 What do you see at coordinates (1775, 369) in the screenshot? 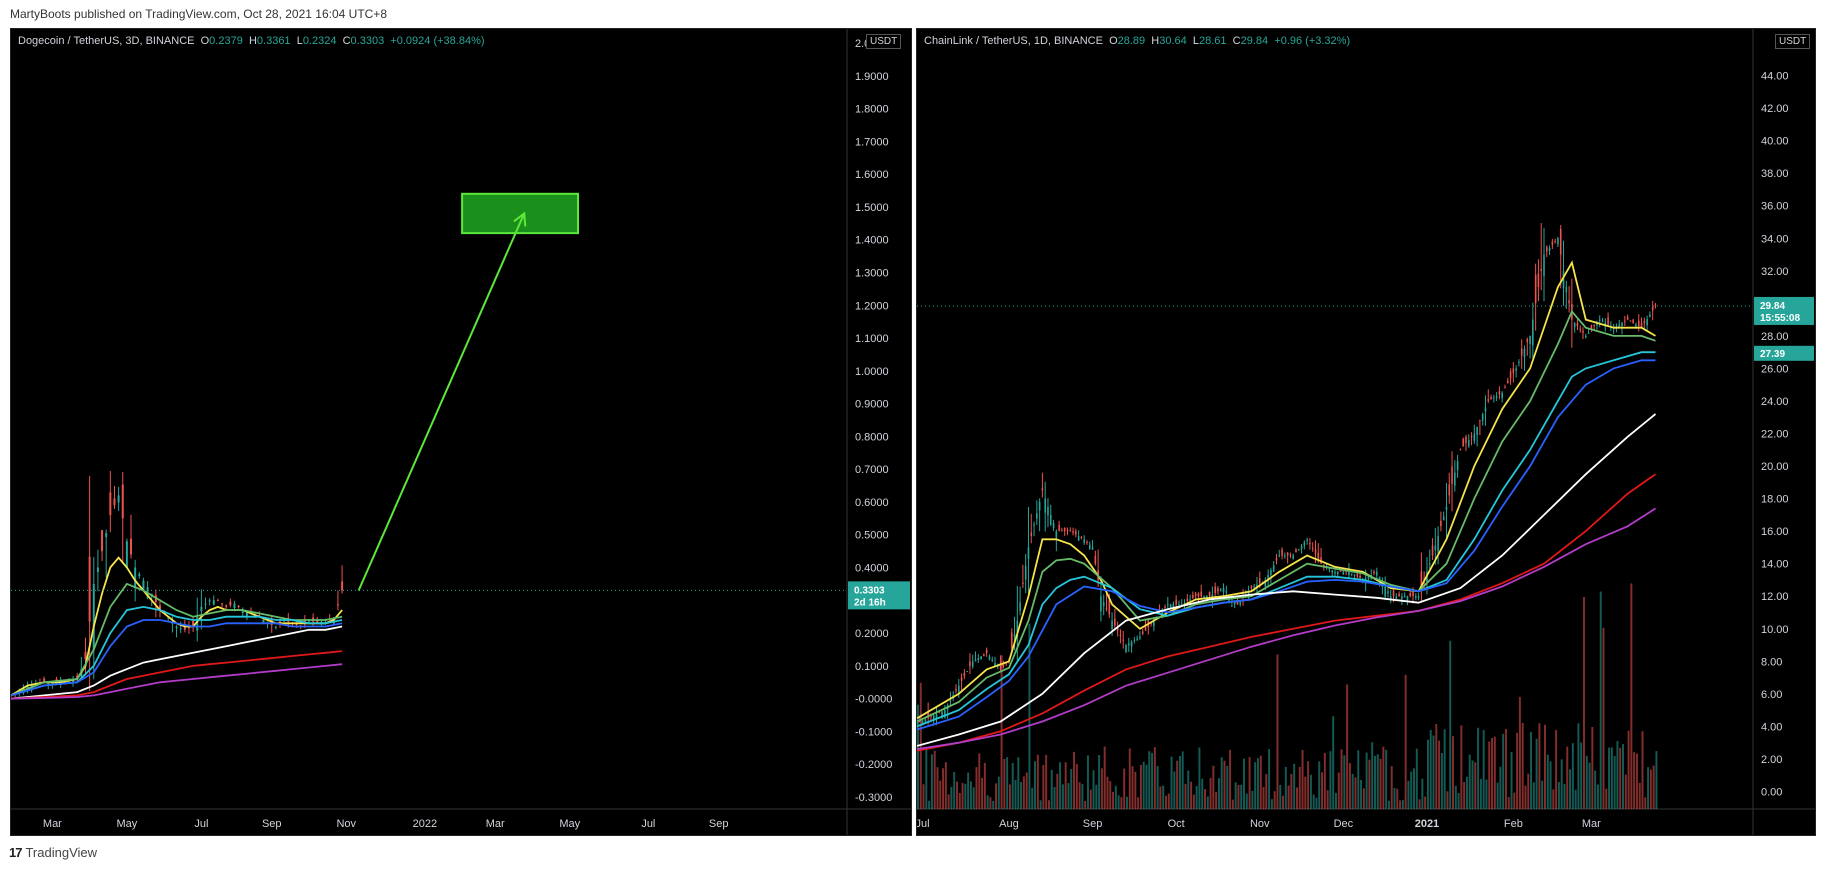
I see `link-y-tick: 26.00` at bounding box center [1775, 369].